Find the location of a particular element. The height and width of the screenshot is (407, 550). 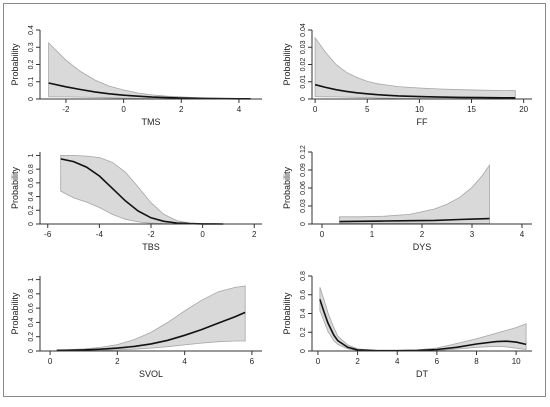

y-tick-label: 0.12 is located at coordinates (303, 152).